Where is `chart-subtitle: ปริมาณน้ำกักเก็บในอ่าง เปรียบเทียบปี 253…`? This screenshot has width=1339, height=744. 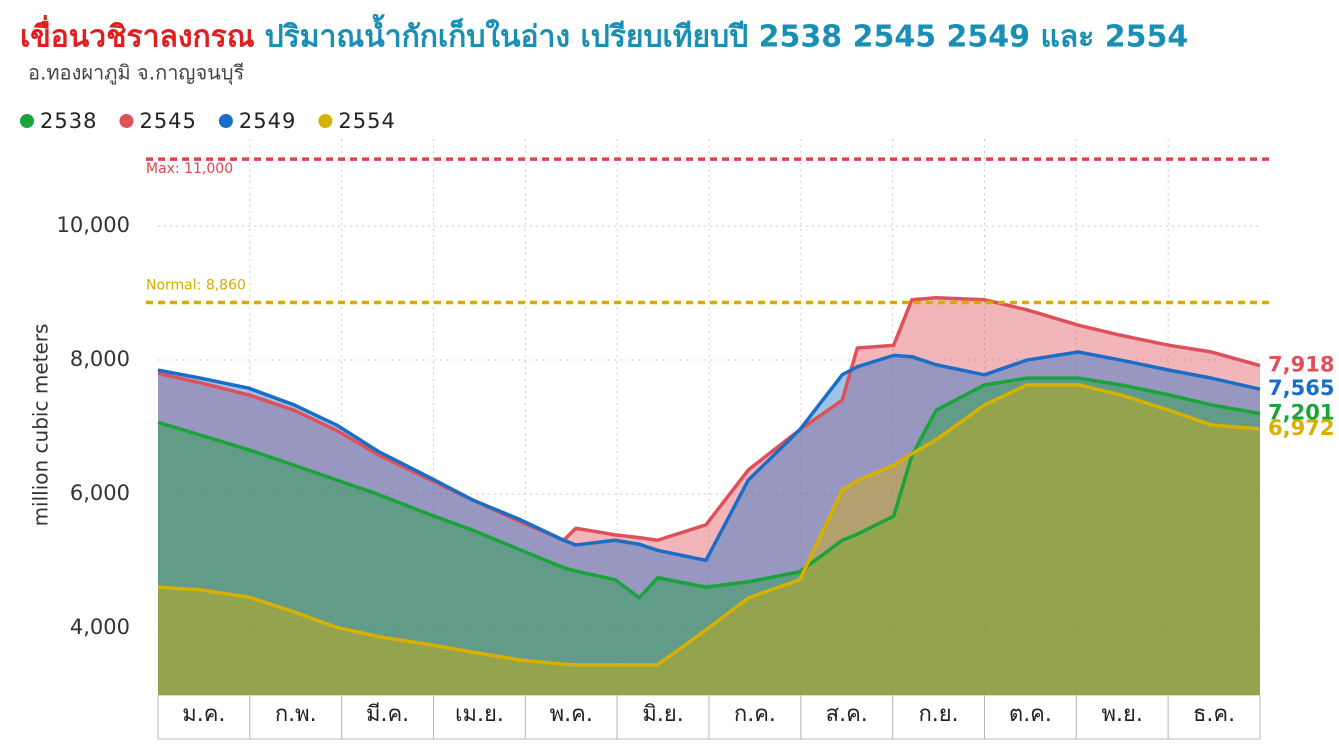
chart-subtitle: ปริมาณน้ำกักเก็บในอ่าง เปรียบเทียบปี 253… is located at coordinates (727, 34).